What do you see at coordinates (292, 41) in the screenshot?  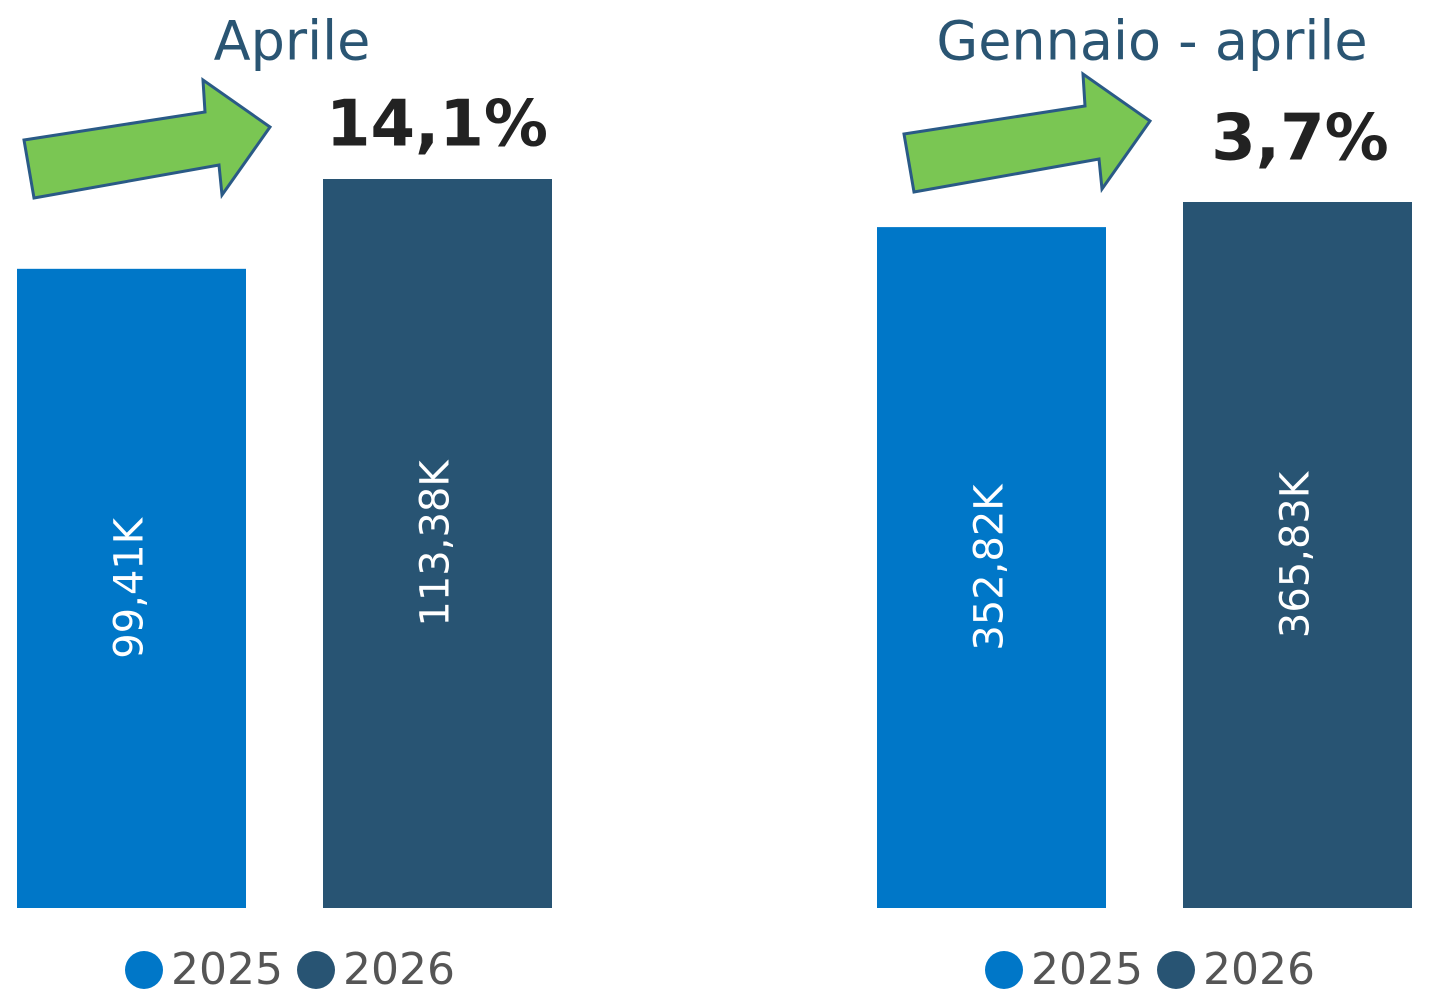 I see `chart-title: Aprile` at bounding box center [292, 41].